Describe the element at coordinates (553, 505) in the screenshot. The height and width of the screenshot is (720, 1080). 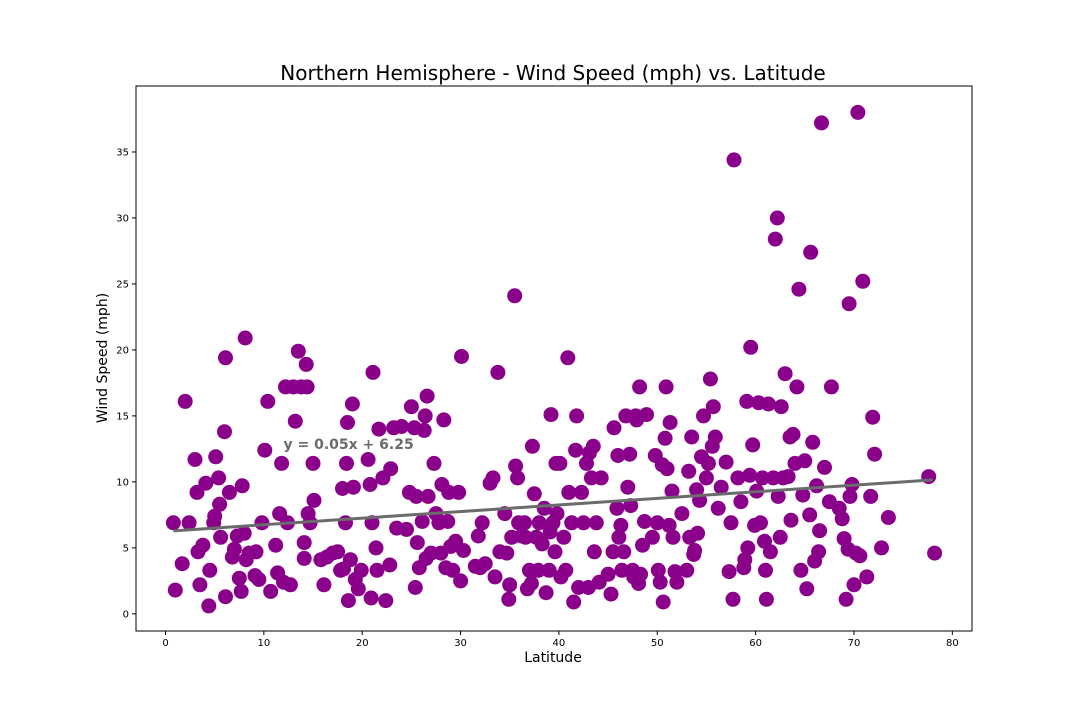
I see `regression-layer` at that location.